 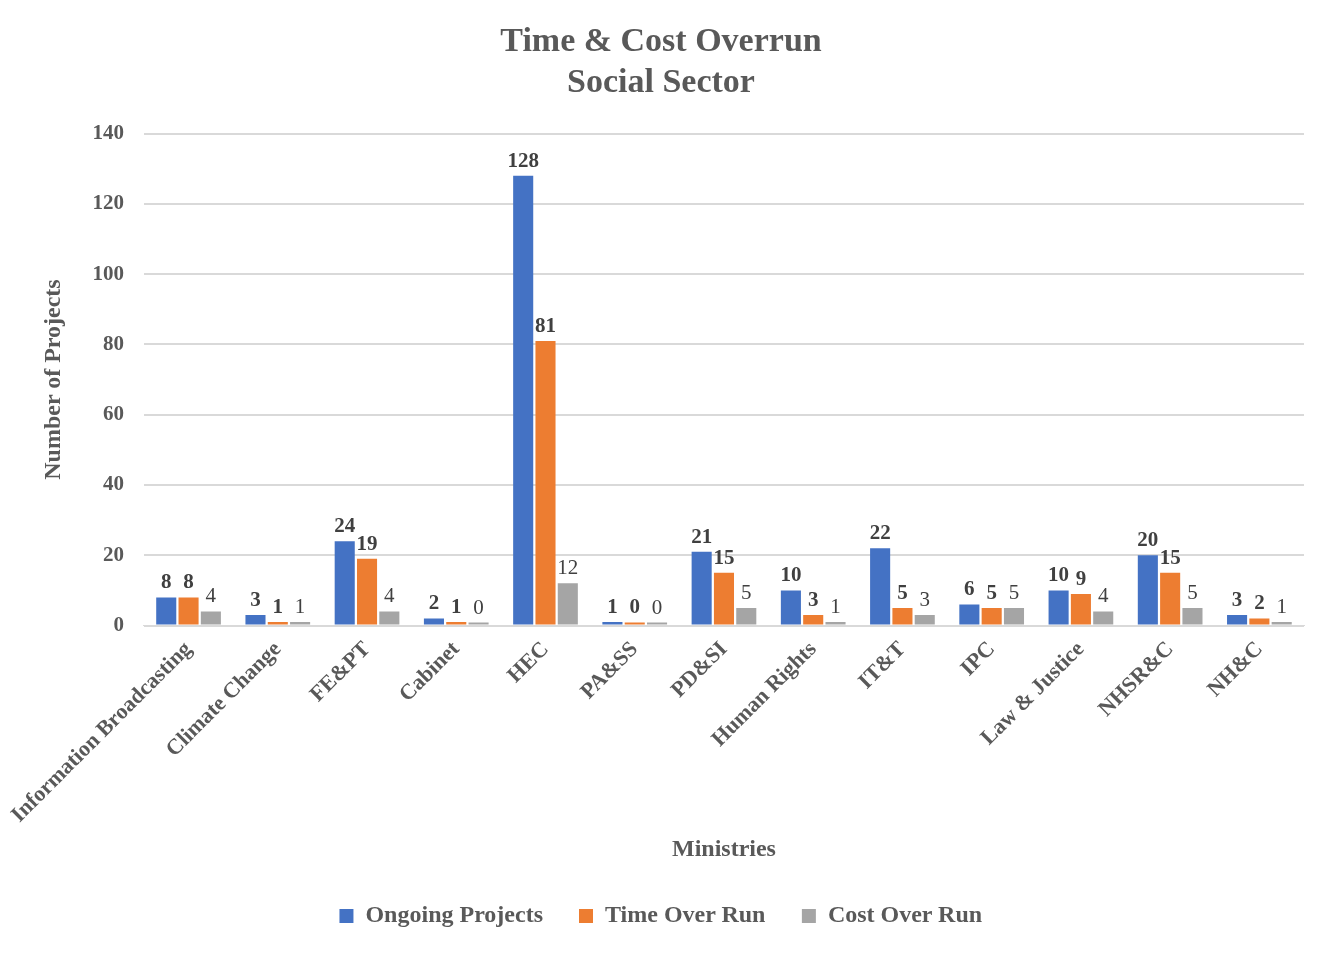 I want to click on y-tick-label: 0, so click(x=118, y=623).